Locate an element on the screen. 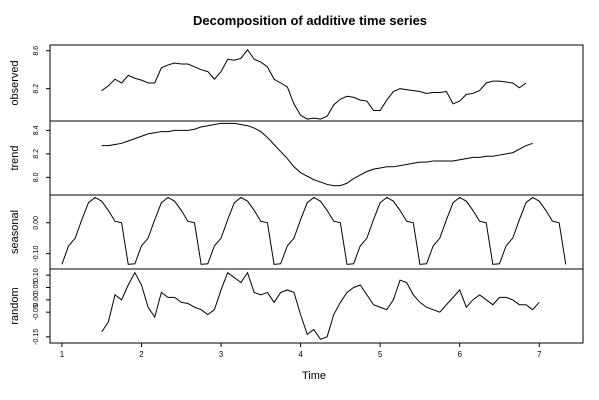  series-line-random is located at coordinates (320, 305).